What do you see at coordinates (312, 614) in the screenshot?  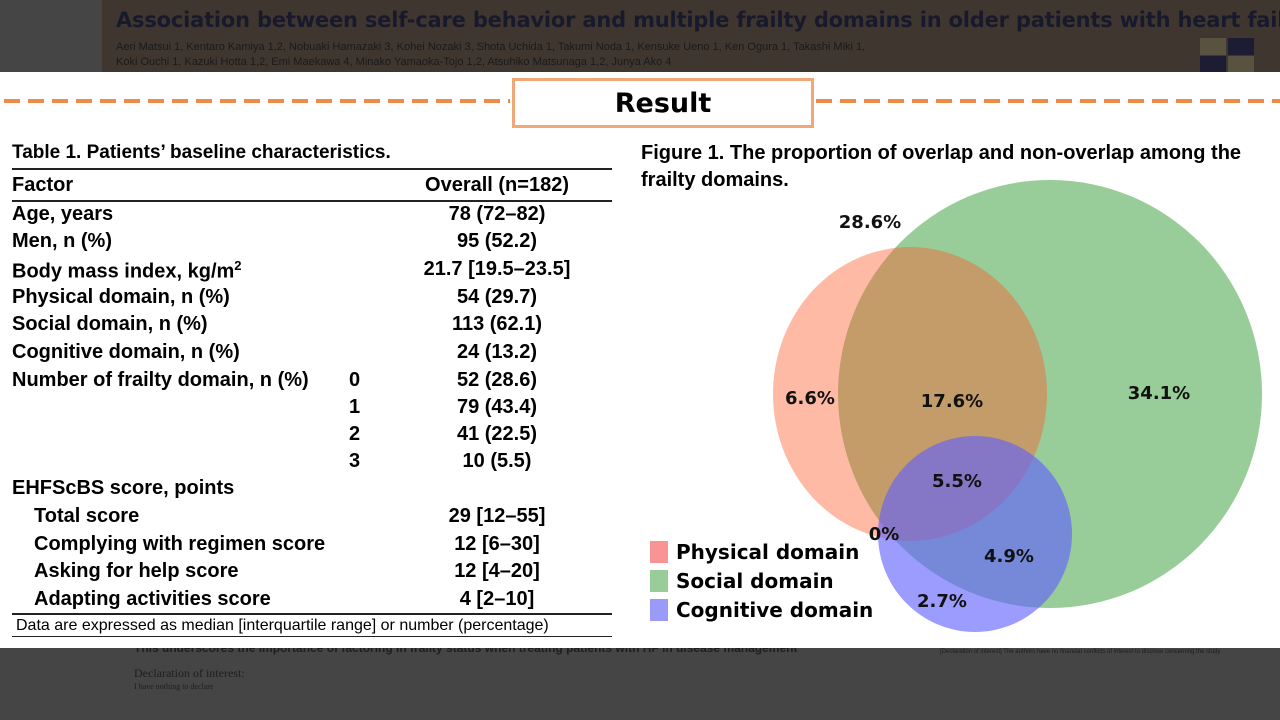 I see `table-bottom-rule` at bounding box center [312, 614].